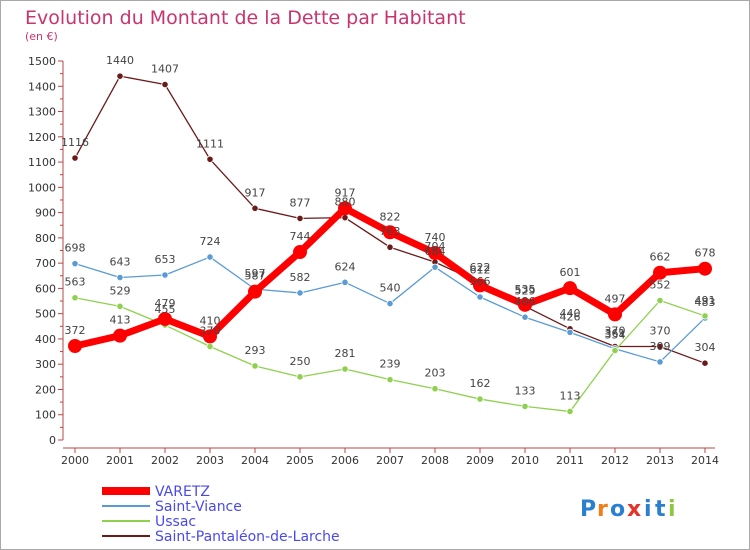  Describe the element at coordinates (570, 313) in the screenshot. I see `data-label: 440` at that location.